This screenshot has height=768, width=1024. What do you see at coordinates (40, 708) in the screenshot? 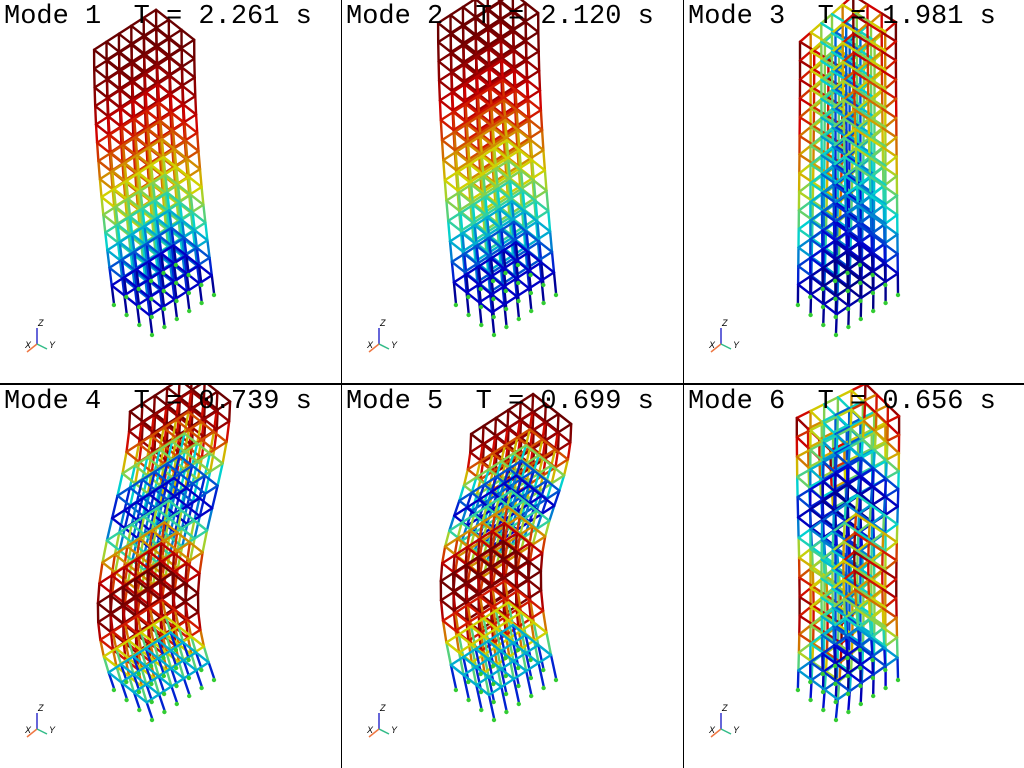
I see `axis-label: Z` at bounding box center [40, 708].